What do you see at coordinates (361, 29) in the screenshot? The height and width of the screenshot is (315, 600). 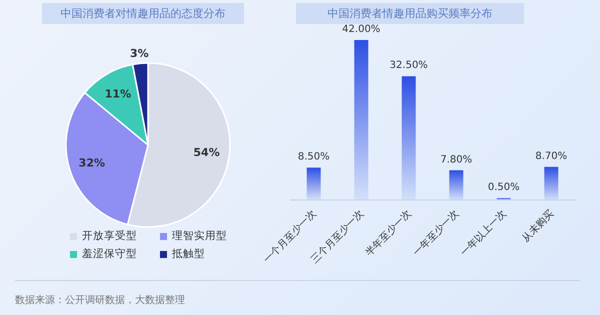 I see `data-label: 42.00%` at bounding box center [361, 29].